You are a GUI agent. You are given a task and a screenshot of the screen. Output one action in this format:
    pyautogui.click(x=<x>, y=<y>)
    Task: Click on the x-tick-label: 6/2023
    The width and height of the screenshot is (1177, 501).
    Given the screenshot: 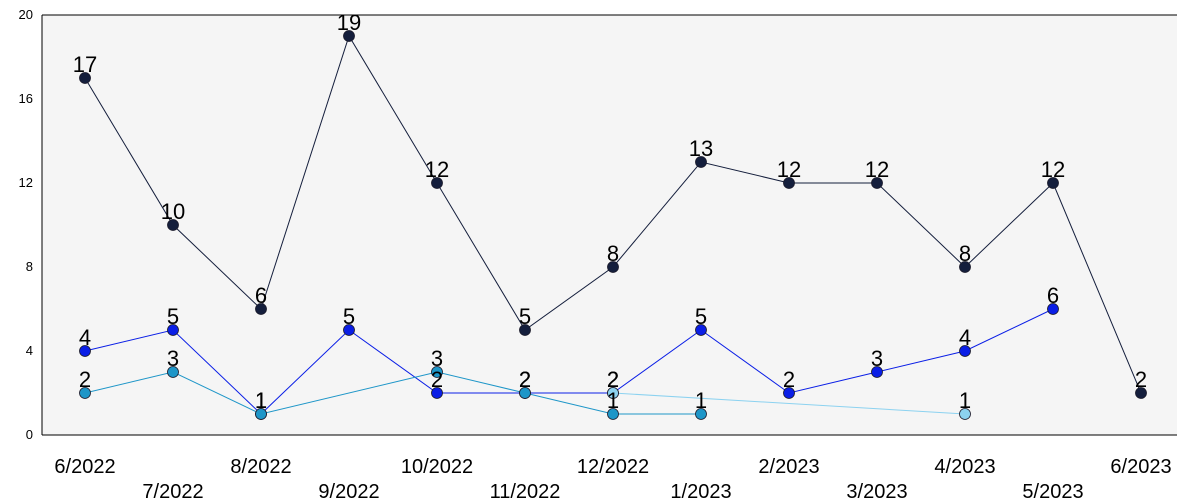 What is the action you would take?
    pyautogui.click(x=1140, y=467)
    